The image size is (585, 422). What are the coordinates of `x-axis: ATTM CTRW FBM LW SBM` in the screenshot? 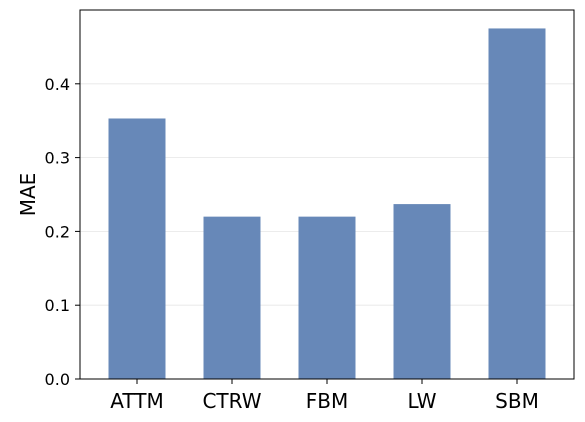 It's located at (324, 396).